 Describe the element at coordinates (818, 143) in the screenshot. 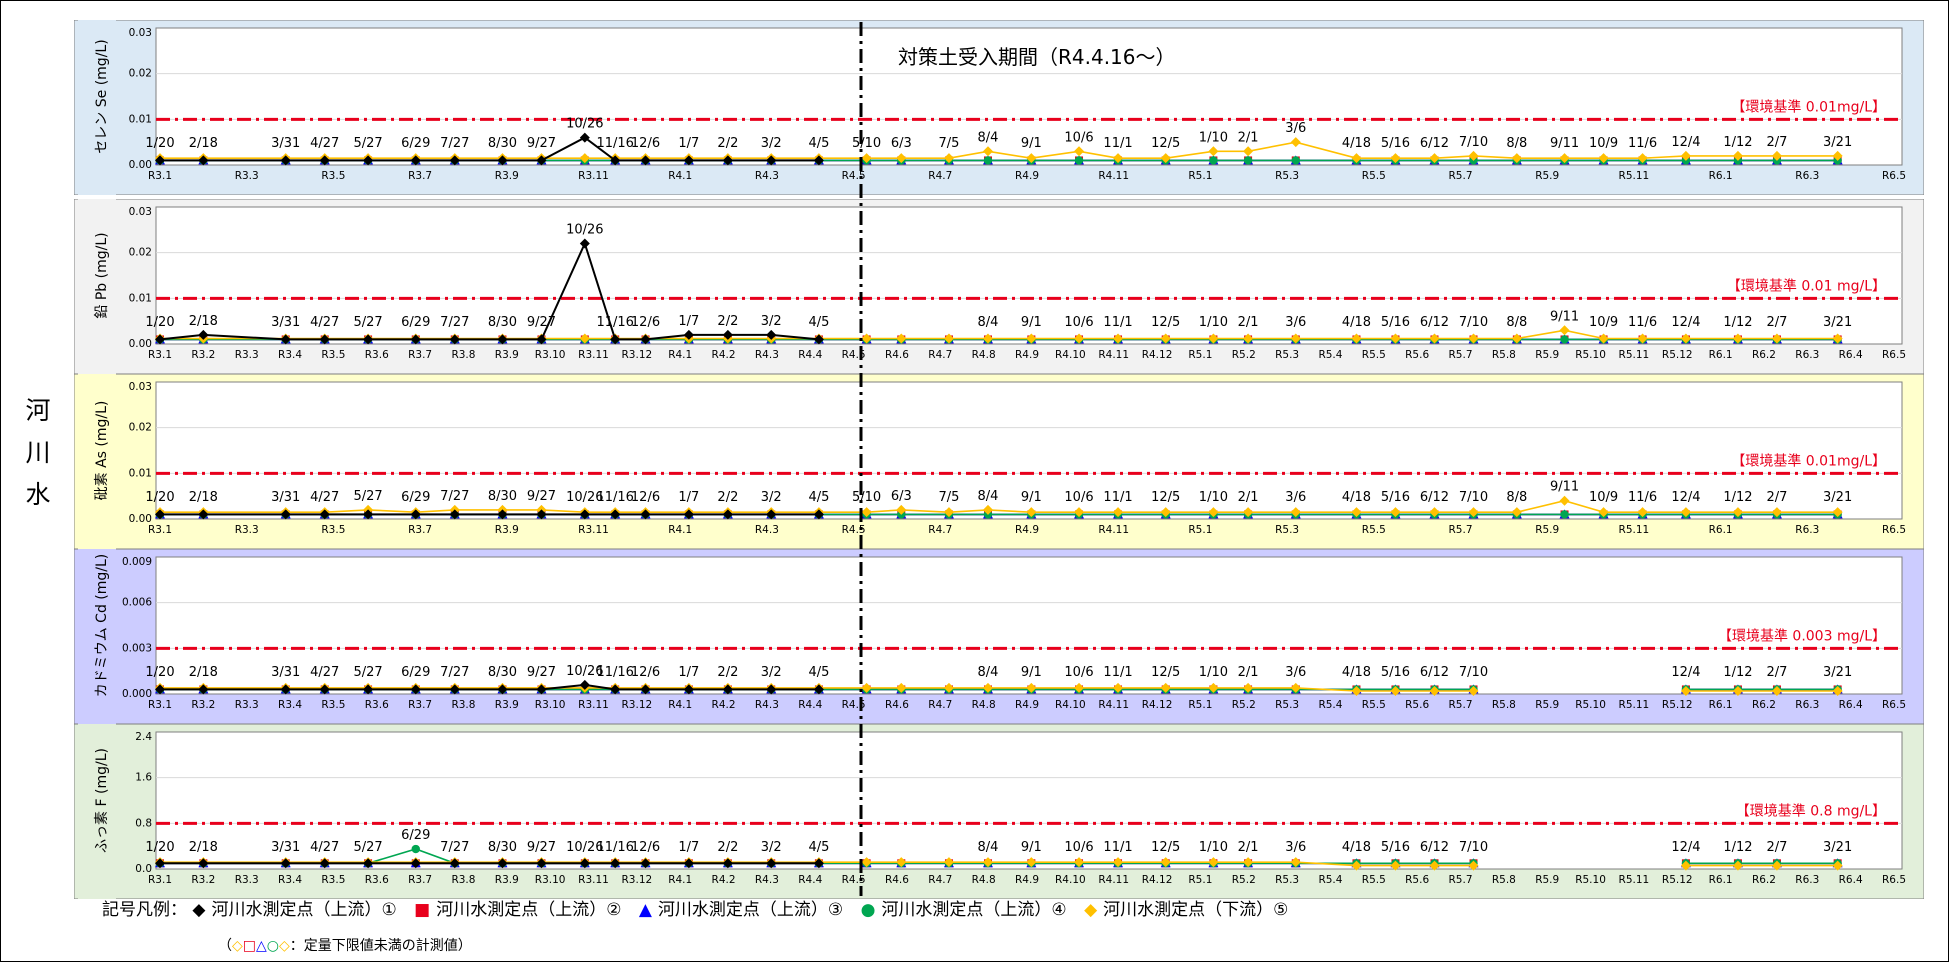

I see `point-date-label: 4/5` at that location.